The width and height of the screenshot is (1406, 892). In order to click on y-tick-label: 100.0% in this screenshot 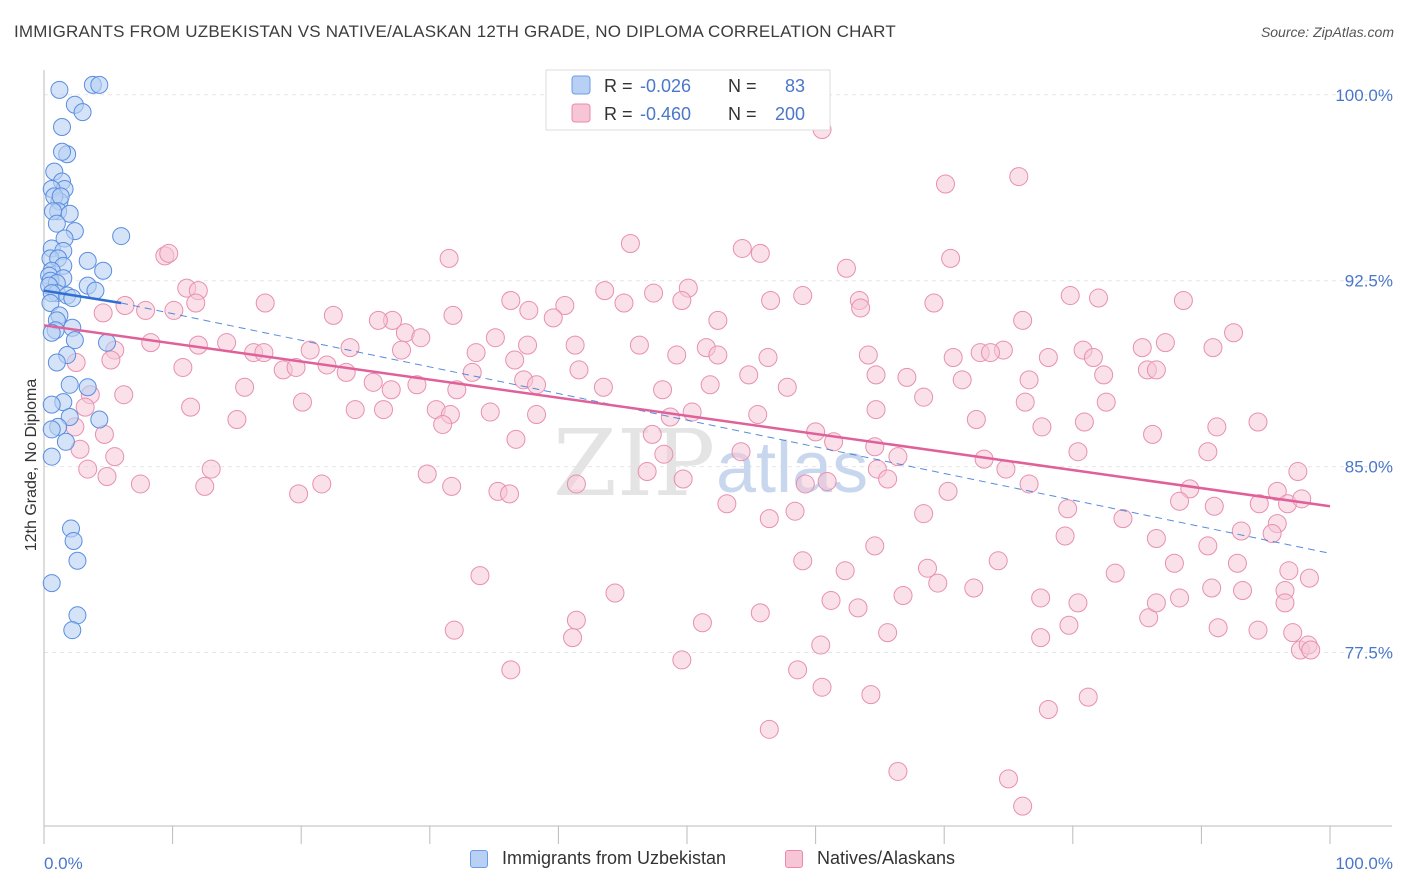, I will do `click(1364, 95)`.